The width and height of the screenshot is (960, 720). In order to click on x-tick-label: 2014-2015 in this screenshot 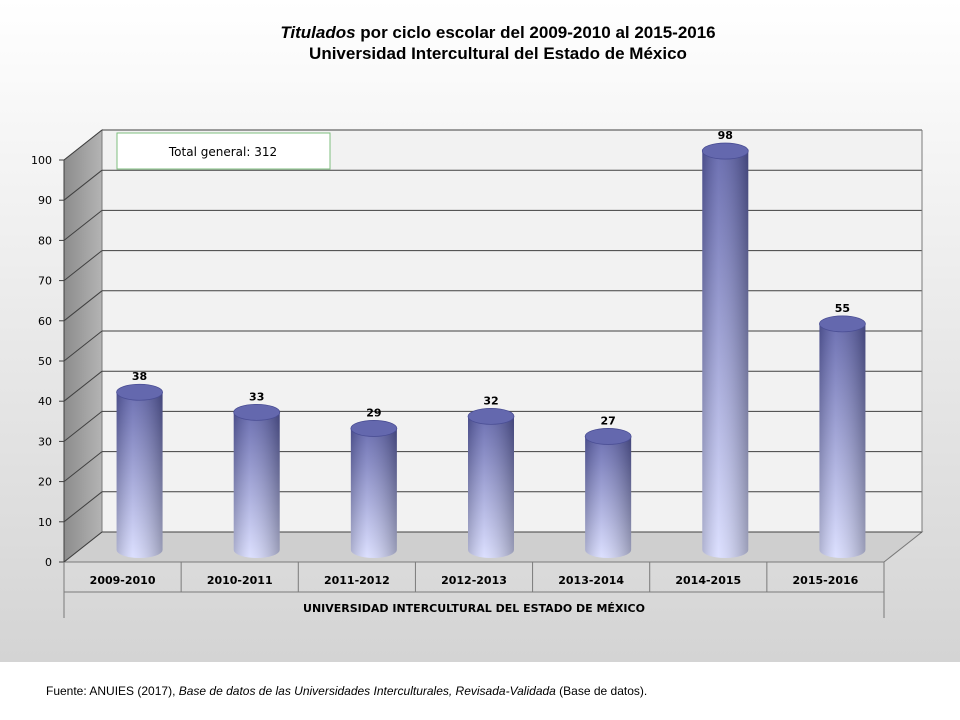, I will do `click(708, 580)`.